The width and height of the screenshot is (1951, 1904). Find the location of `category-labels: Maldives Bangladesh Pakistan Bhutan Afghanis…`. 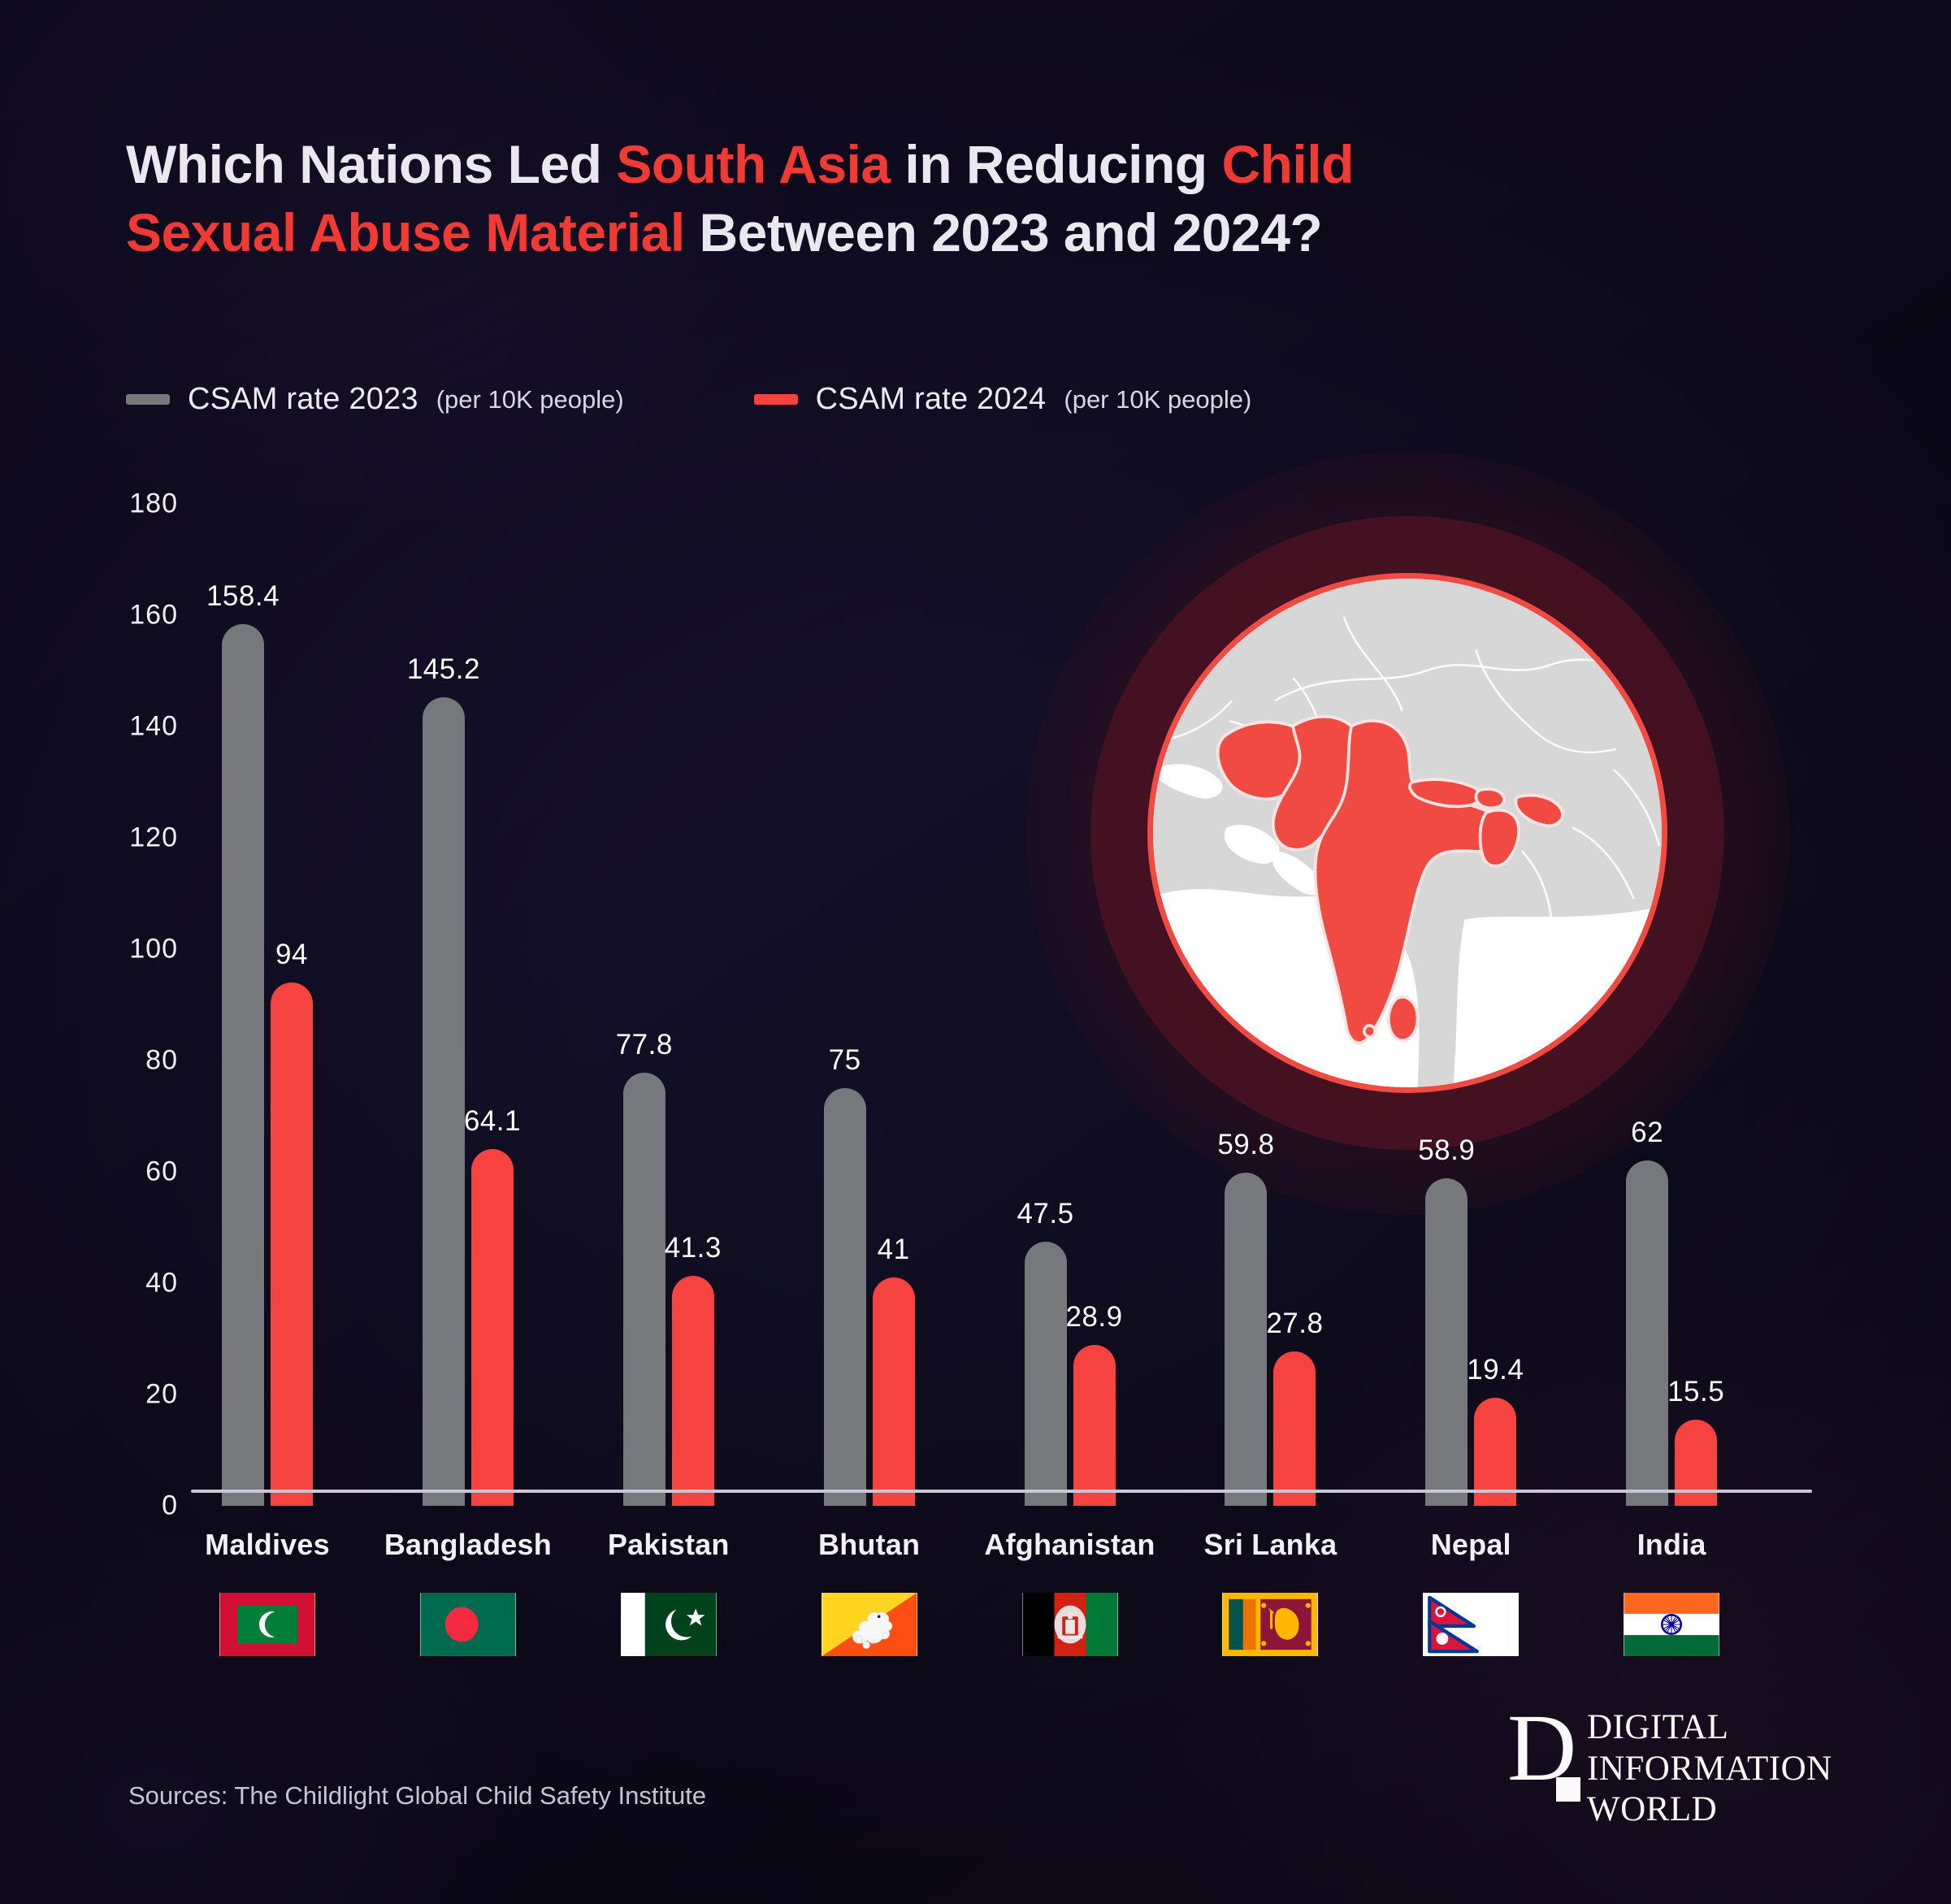

category-labels: Maldives Bangladesh Pakistan Bhutan Afghanis… is located at coordinates (1001, 1552).